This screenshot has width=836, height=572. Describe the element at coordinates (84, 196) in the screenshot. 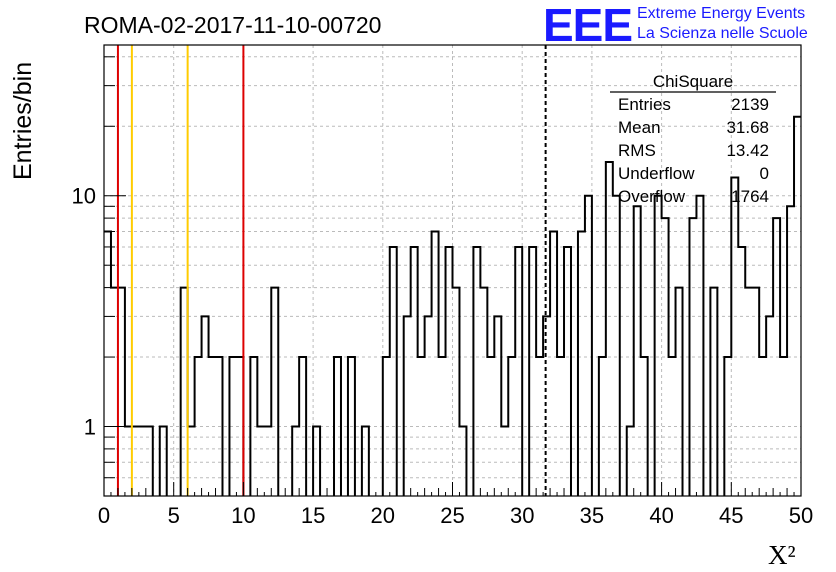

I see `y-tick-label: 10` at that location.